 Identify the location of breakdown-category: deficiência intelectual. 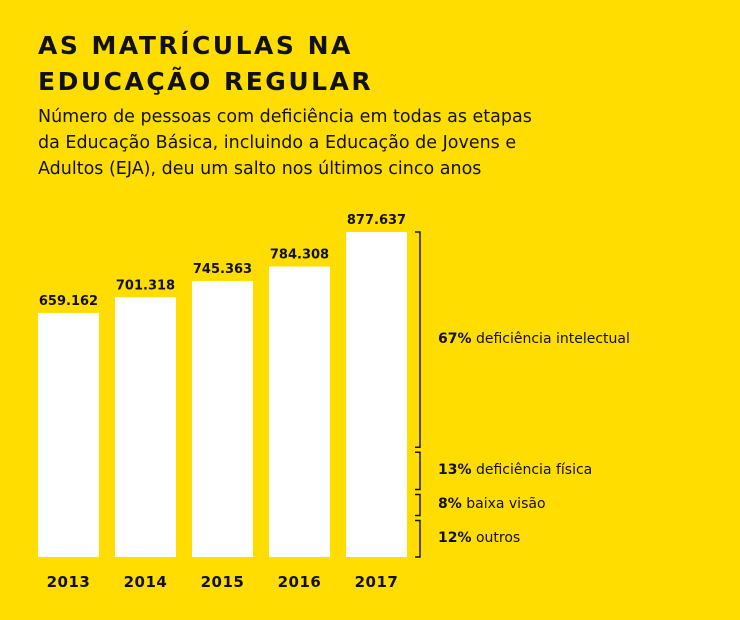
(550, 338).